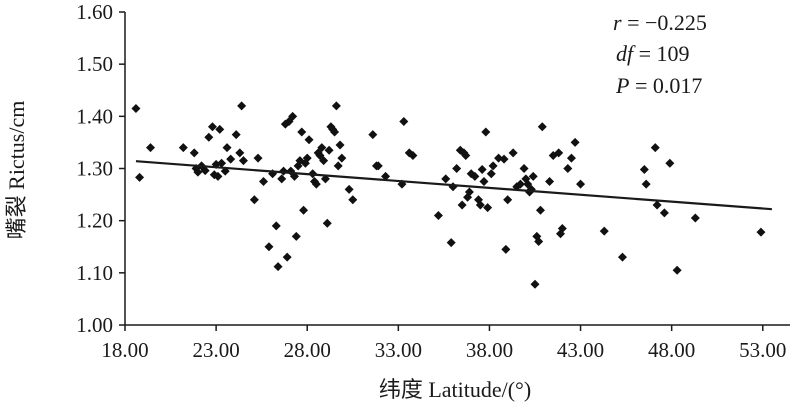 This screenshot has width=800, height=409. What do you see at coordinates (398, 350) in the screenshot?
I see `x-tick-label: 33.00` at bounding box center [398, 350].